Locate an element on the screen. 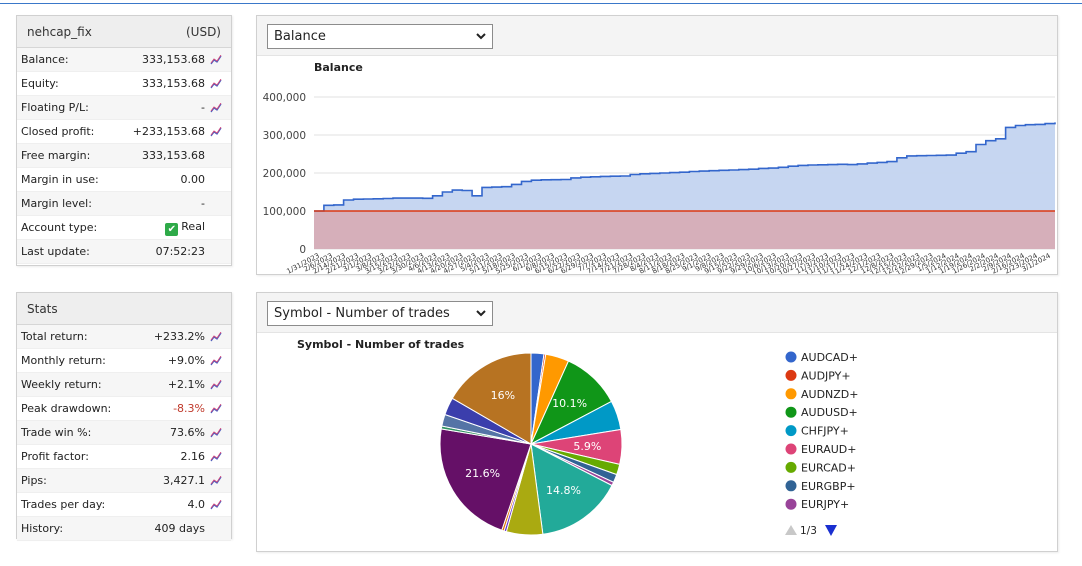  legend-label: EURCAD+ is located at coordinates (828, 467).